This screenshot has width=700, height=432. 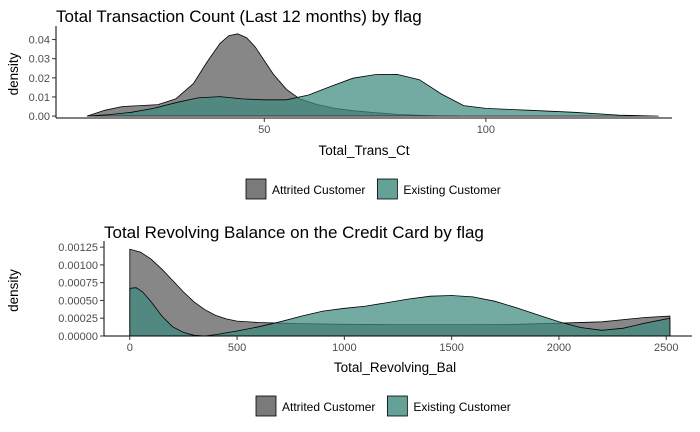 What do you see at coordinates (559, 348) in the screenshot?
I see `x-tick-label: 2000` at bounding box center [559, 348].